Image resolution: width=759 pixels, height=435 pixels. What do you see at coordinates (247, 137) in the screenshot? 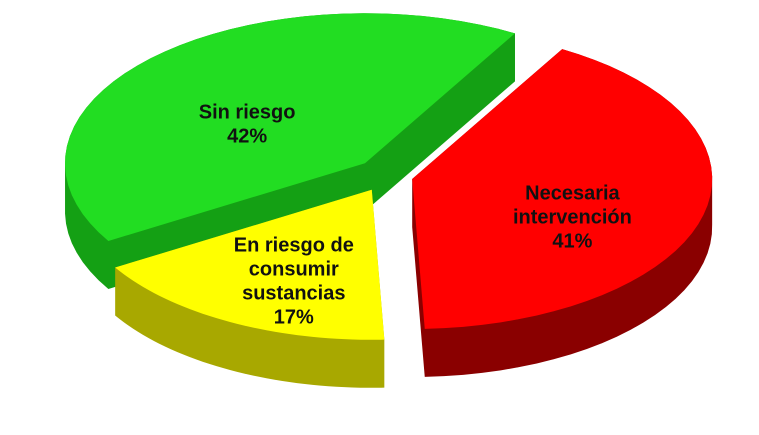
I see `value-label: 42%` at bounding box center [247, 137].